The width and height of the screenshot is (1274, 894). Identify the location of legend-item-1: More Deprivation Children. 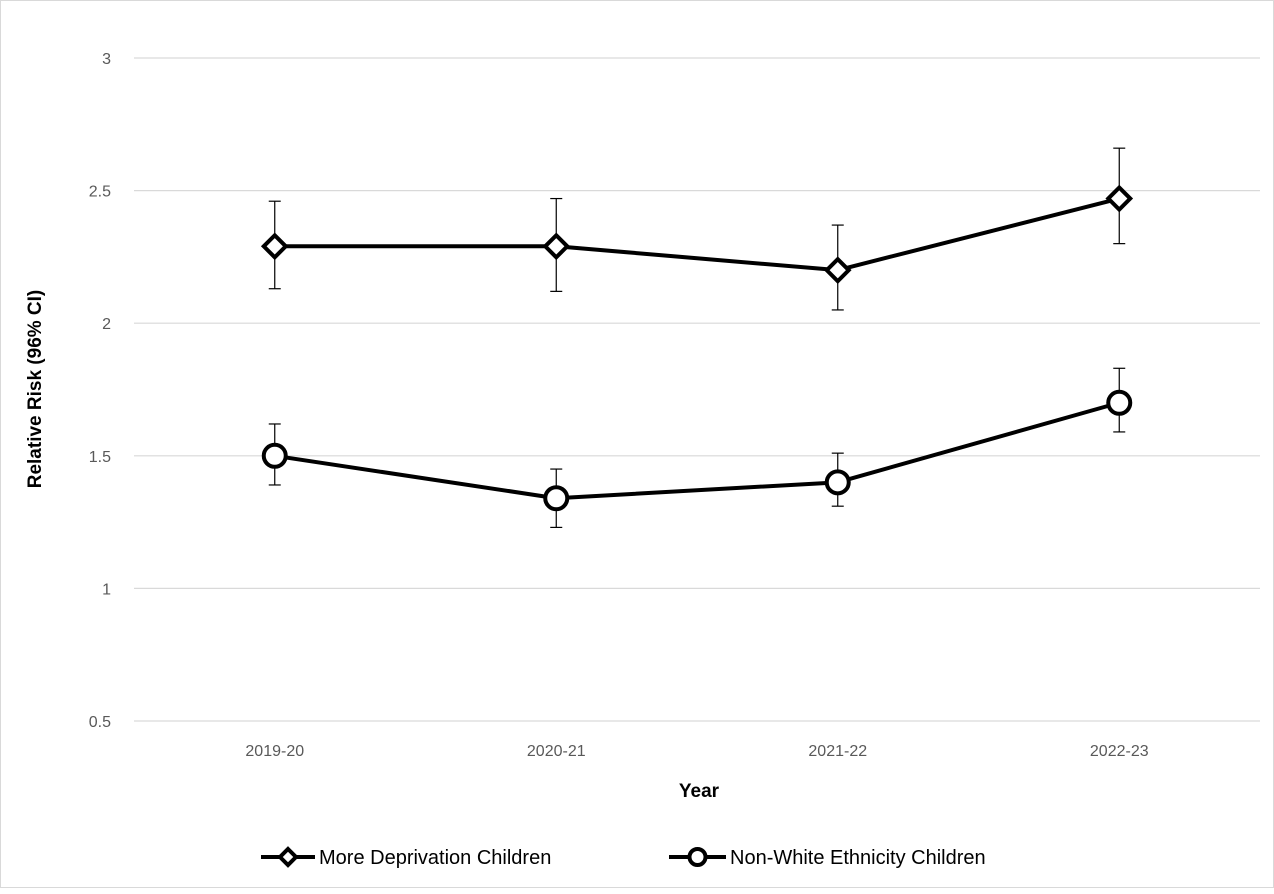
(406, 857).